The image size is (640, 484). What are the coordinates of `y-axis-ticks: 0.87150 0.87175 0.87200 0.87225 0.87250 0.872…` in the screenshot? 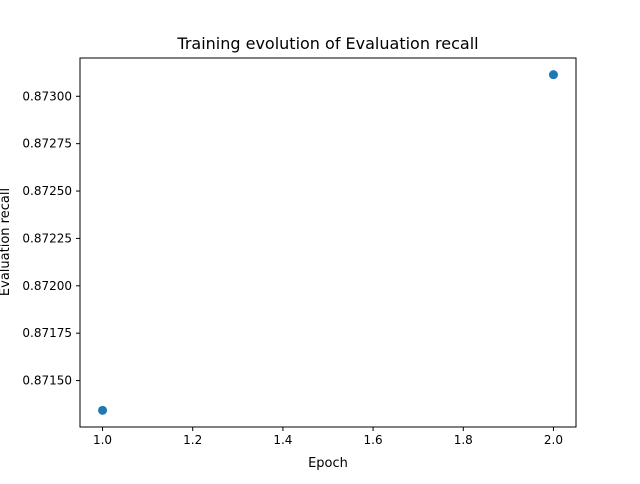 It's located at (51, 238).